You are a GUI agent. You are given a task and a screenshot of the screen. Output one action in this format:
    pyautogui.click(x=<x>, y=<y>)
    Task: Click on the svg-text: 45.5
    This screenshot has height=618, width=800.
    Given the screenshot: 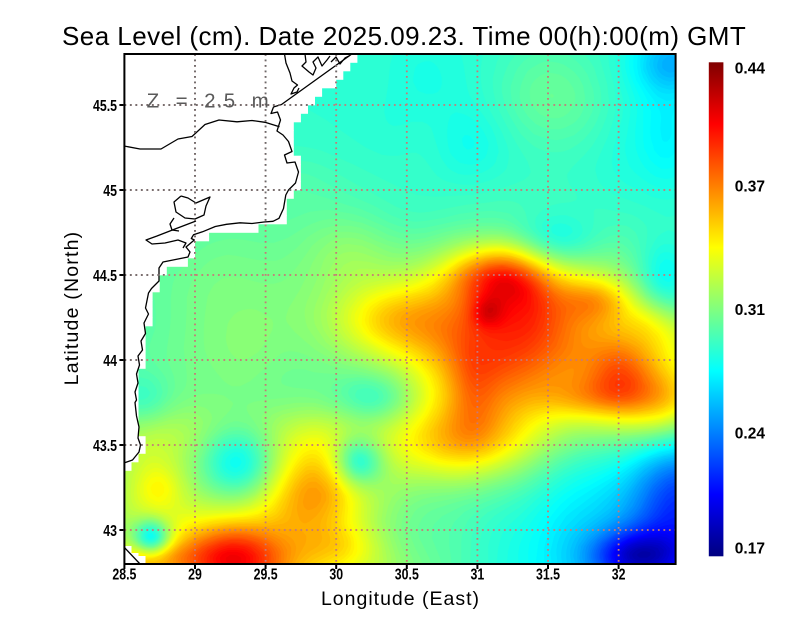 What is the action you would take?
    pyautogui.click(x=105, y=106)
    